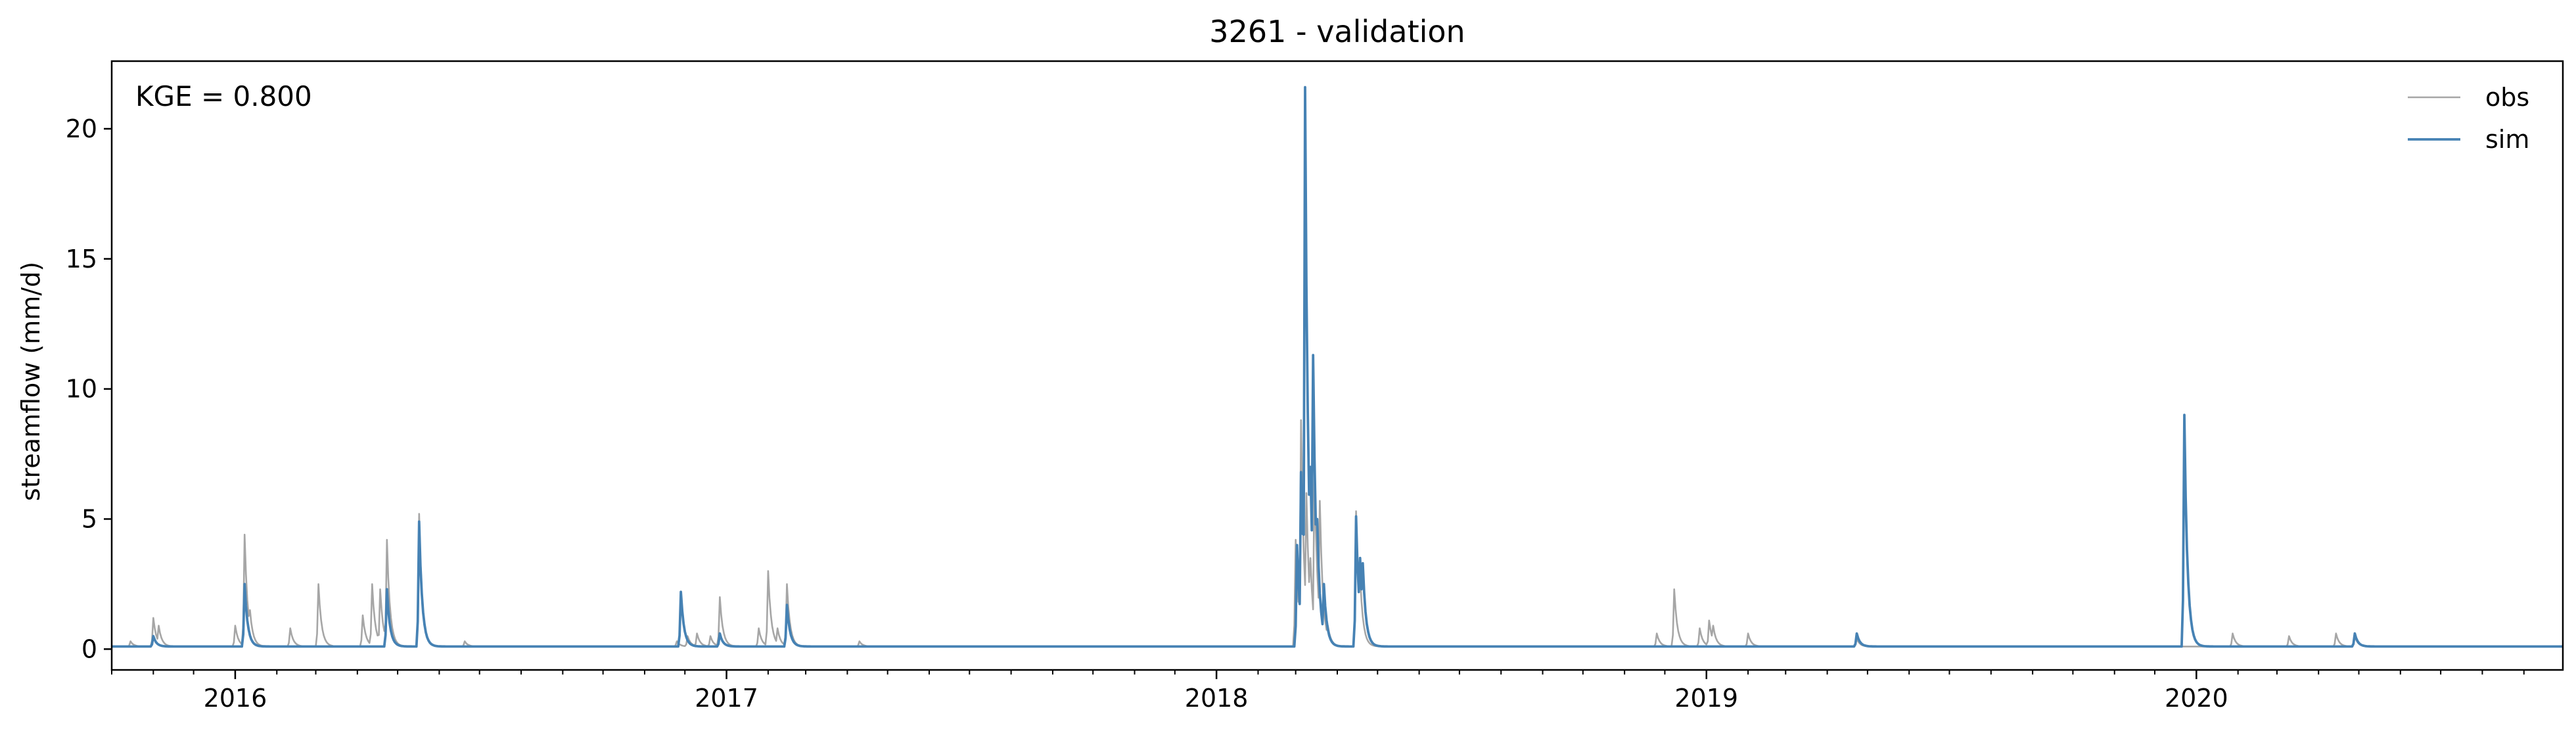 This screenshot has height=735, width=2576. I want to click on y-axis: 0 5 10 15 20, so click(89, 389).